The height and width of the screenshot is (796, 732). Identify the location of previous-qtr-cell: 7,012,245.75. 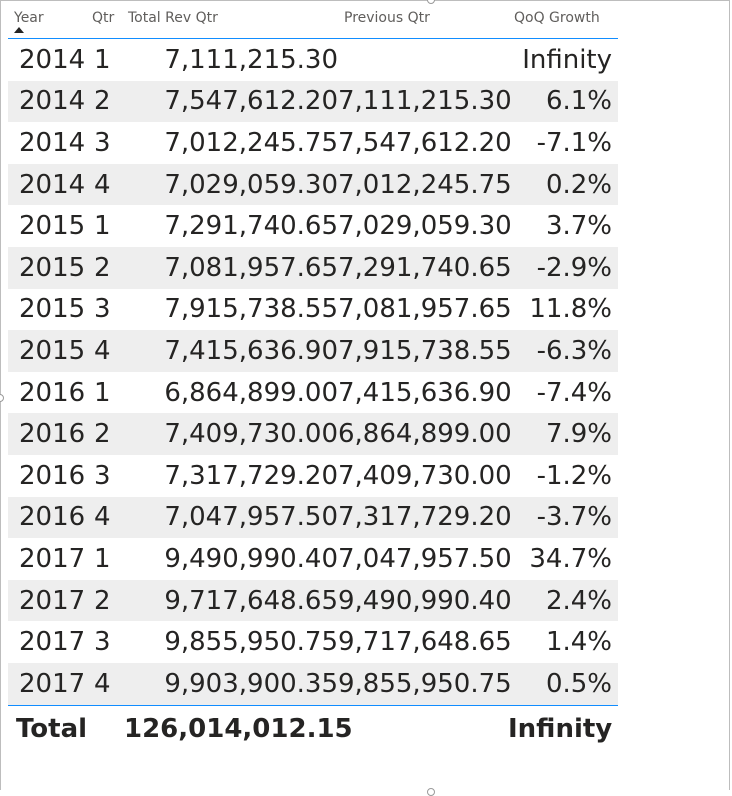
(425, 184).